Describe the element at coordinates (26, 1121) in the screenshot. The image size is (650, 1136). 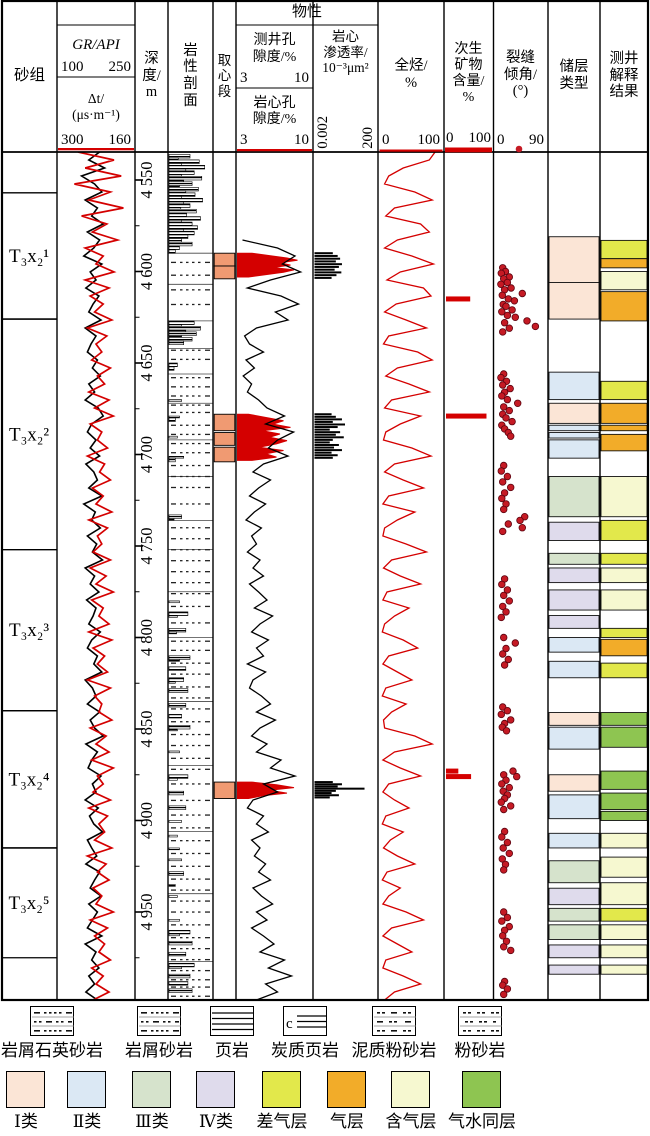
I see `class-legend-label: Ⅰ类` at that location.